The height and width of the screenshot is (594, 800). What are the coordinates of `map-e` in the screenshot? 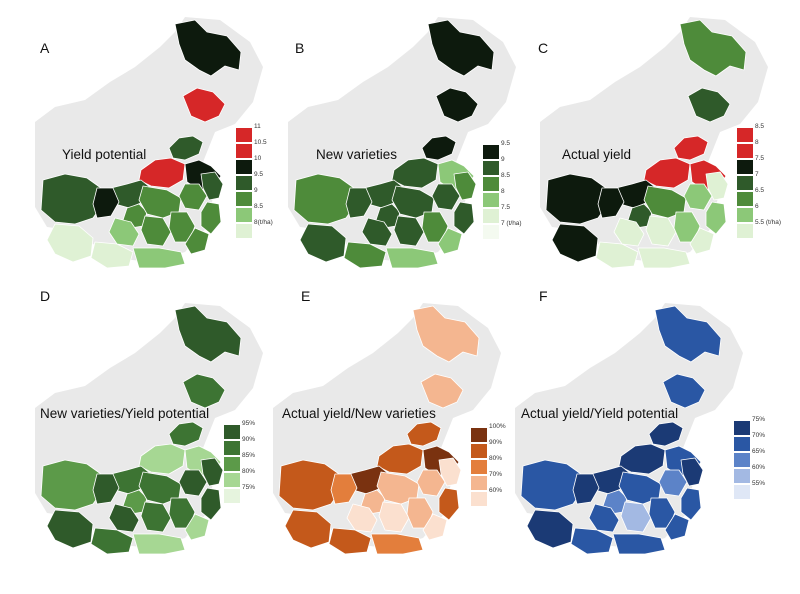 It's located at (387, 429).